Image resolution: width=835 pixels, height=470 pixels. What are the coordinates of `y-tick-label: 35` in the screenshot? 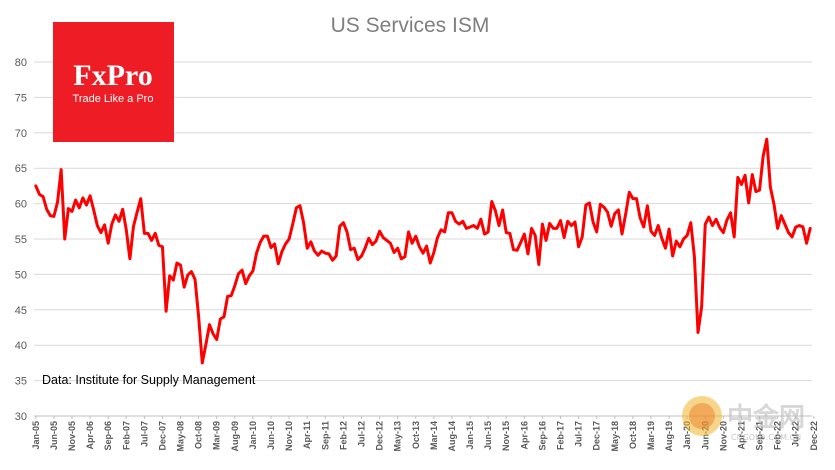 It's located at (21, 382).